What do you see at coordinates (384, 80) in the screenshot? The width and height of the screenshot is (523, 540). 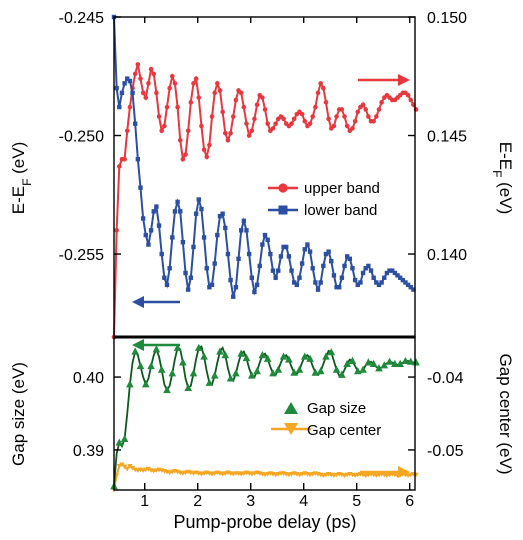 I see `right-axis-arrow-upper-band` at bounding box center [384, 80].